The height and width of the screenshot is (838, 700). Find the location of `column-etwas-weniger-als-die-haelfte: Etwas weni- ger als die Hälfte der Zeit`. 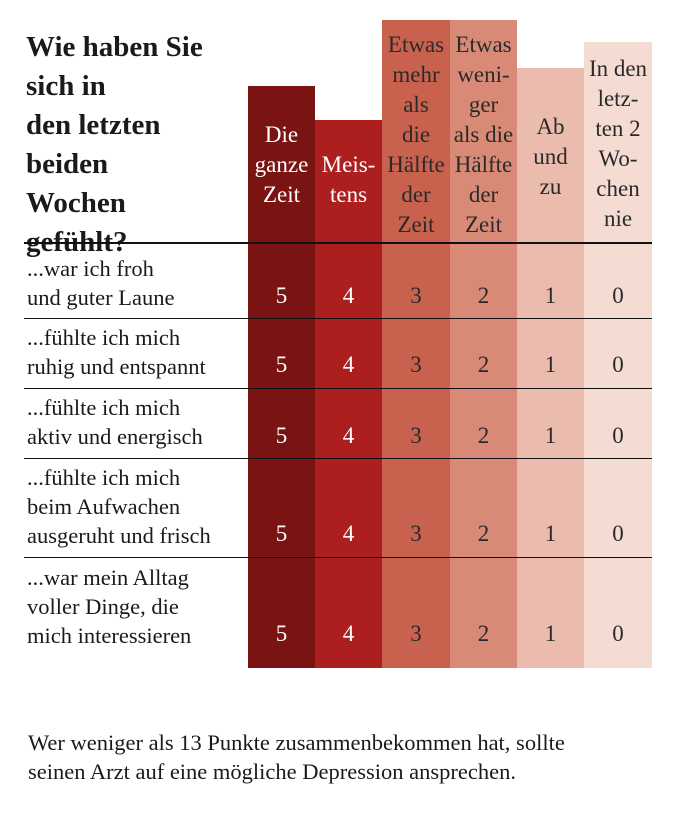

column-etwas-weniger-als-die-haelfte: Etwas weni- ger als die Hälfte der Zeit is located at coordinates (483, 344).